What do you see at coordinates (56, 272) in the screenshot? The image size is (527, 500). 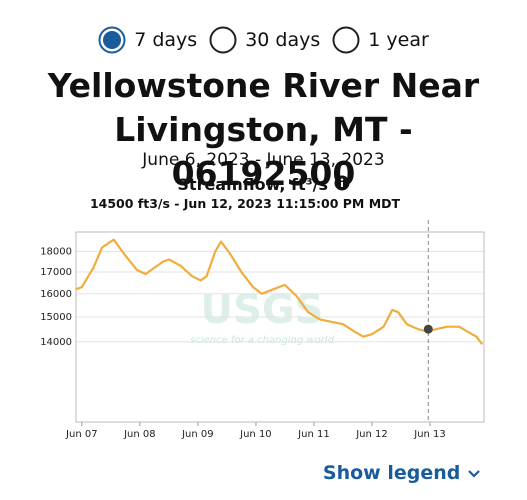 I see `y-tick-label: 17000` at bounding box center [56, 272].